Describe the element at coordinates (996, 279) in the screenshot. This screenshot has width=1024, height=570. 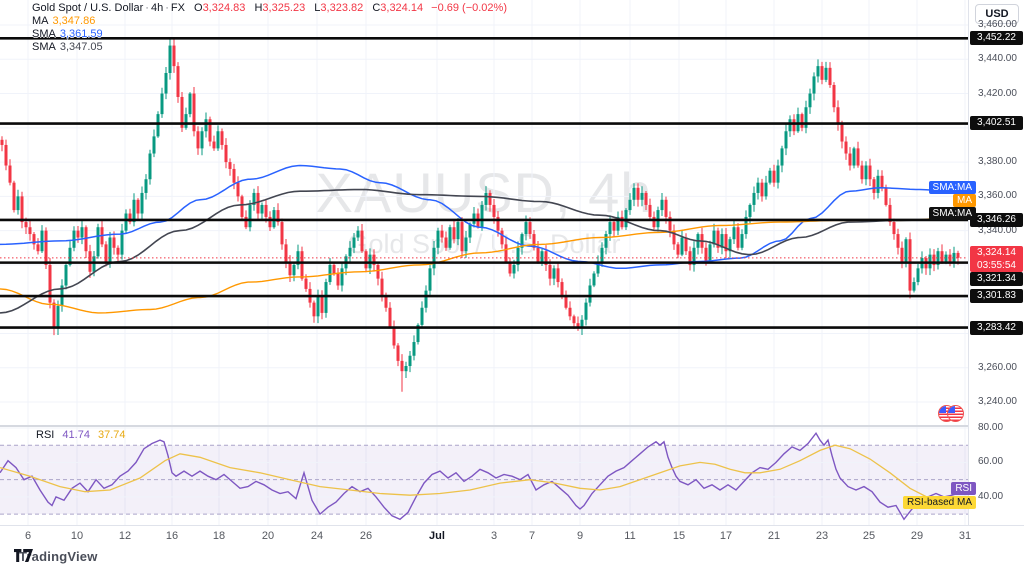
I see `price-level-badge: 3,321.34` at that location.